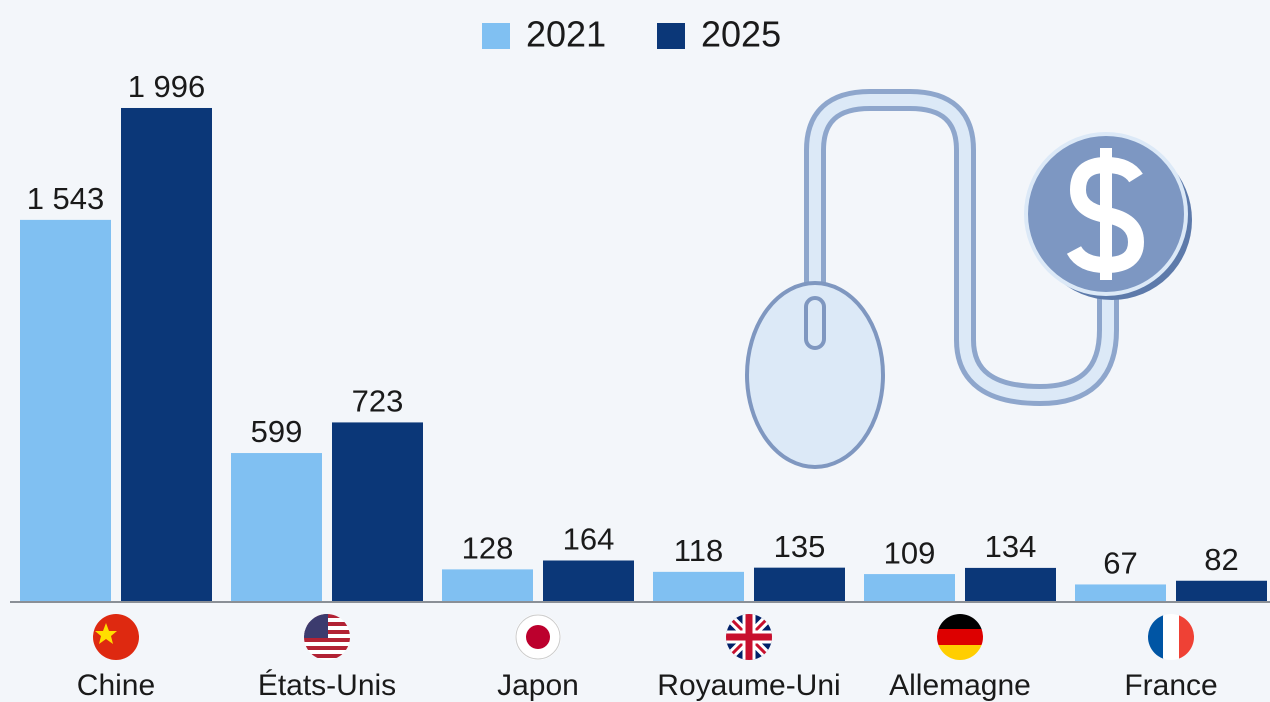 The image size is (1270, 702). Describe the element at coordinates (116, 685) in the screenshot. I see `category-label: Chine` at that location.